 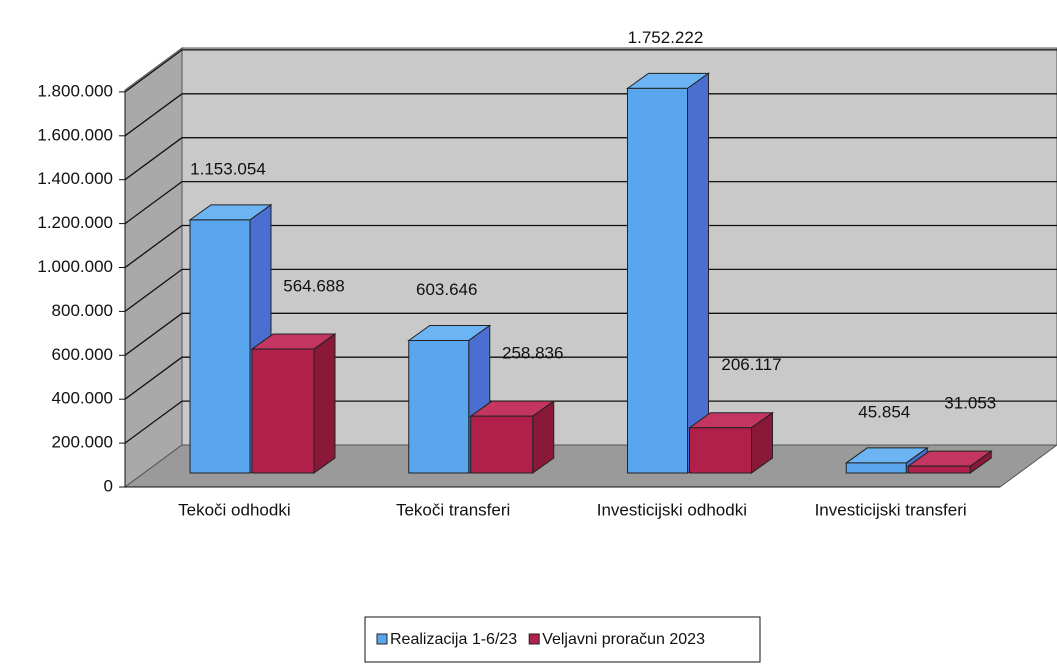 What do you see at coordinates (82, 354) in the screenshot?
I see `y-tick-label: 600.000` at bounding box center [82, 354].